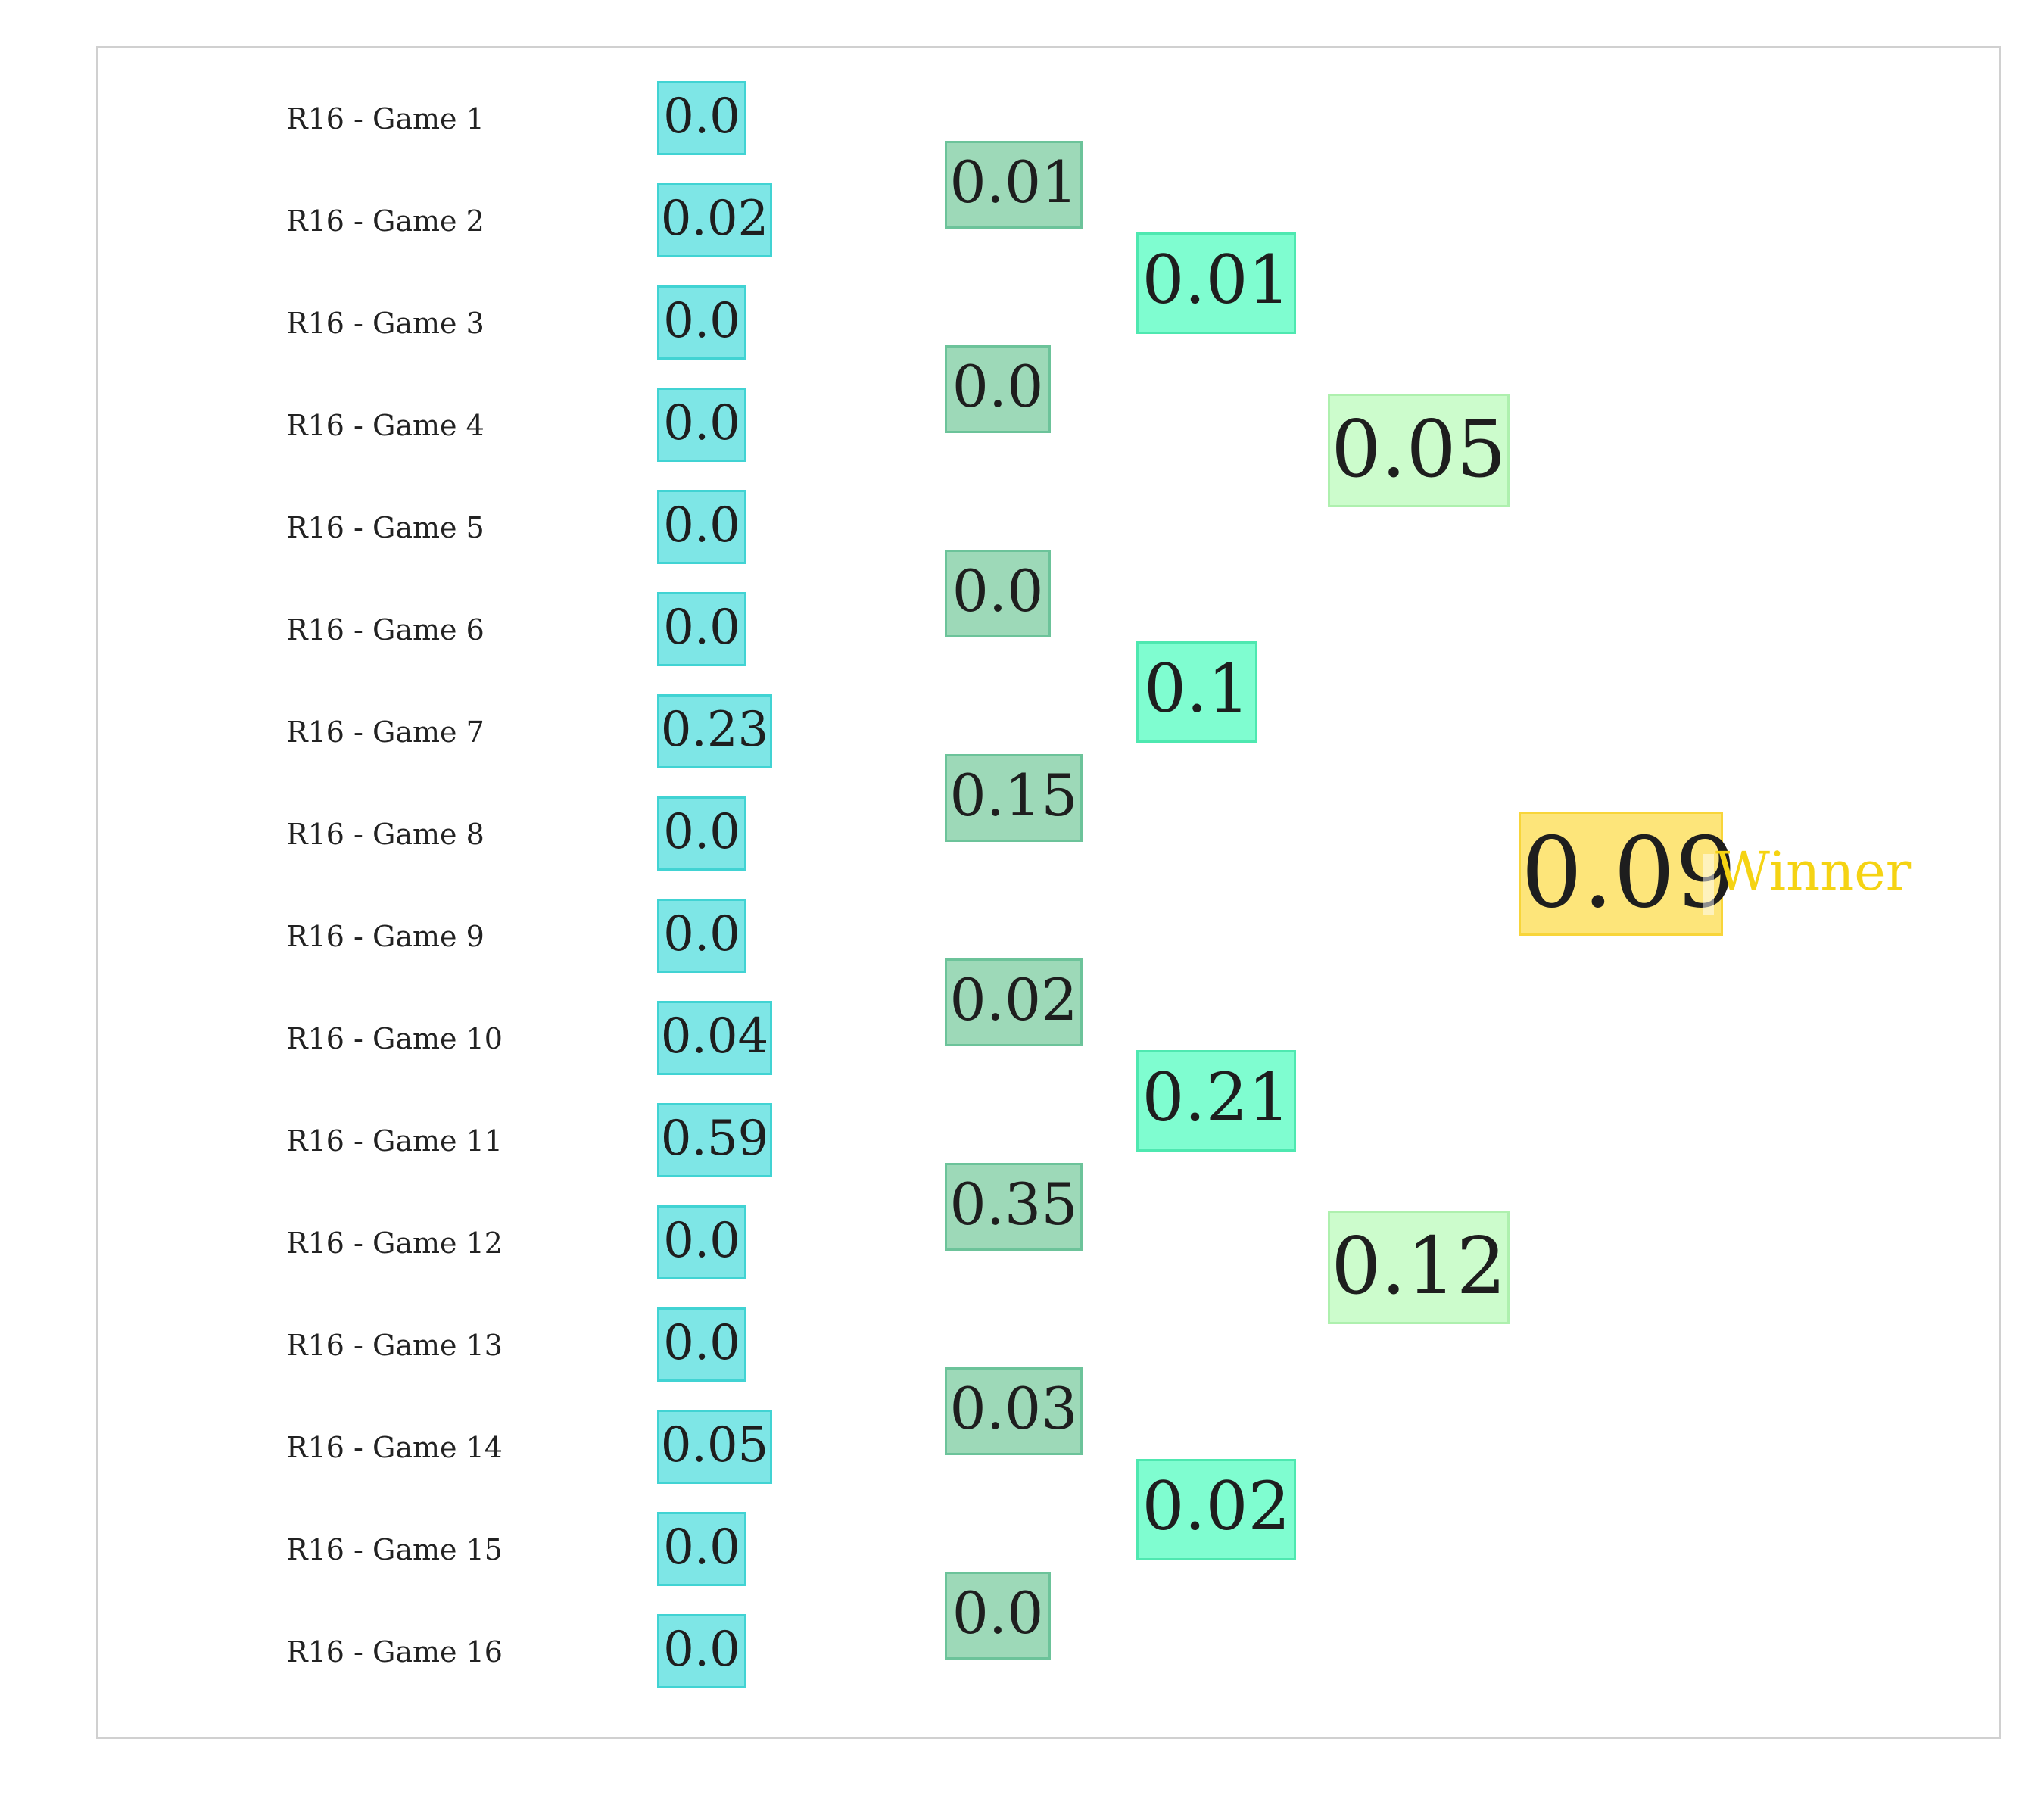 This screenshot has height=1817, width=2044. What do you see at coordinates (1814, 871) in the screenshot?
I see `winner-label: Winner` at bounding box center [1814, 871].